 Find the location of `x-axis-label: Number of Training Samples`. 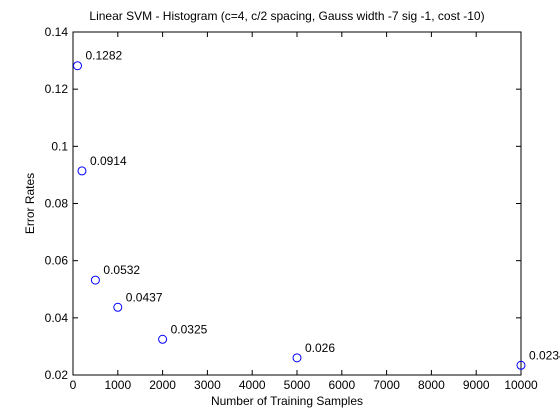

x-axis-label: Number of Training Samples is located at coordinates (287, 401).